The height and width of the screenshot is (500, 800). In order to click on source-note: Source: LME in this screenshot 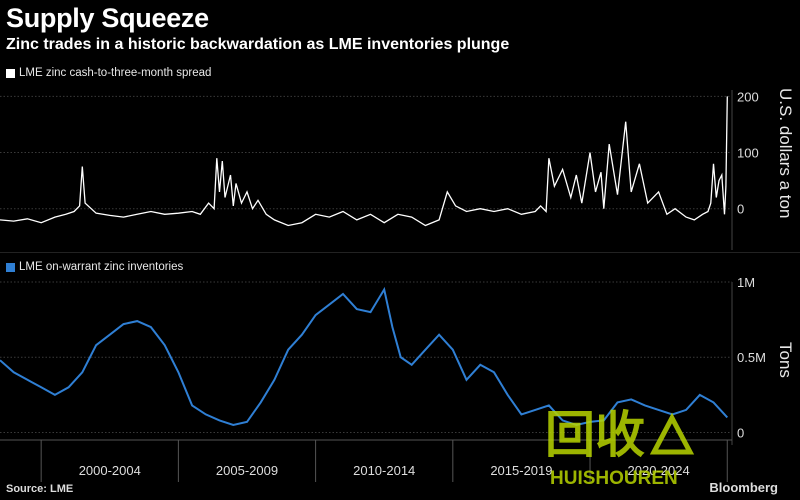, I will do `click(40, 489)`.